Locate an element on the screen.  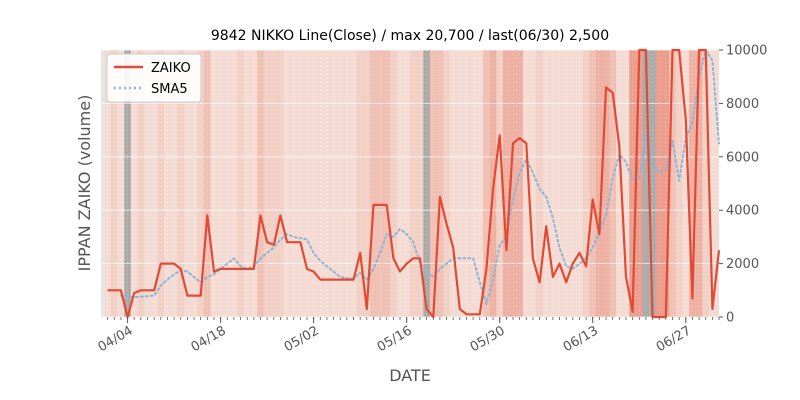
legend: ZAIKO SMA5 is located at coordinates (154, 78).